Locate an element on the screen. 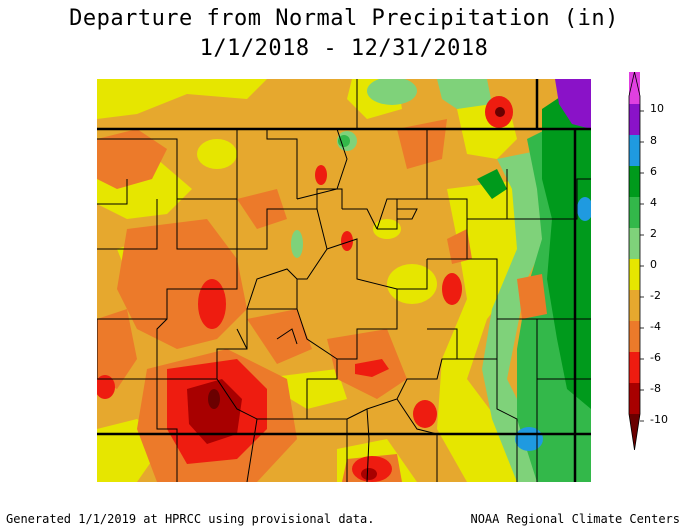 Image resolution: width=688 pixels, height=531 pixels. legend-label: -6 is located at coordinates (655, 357).